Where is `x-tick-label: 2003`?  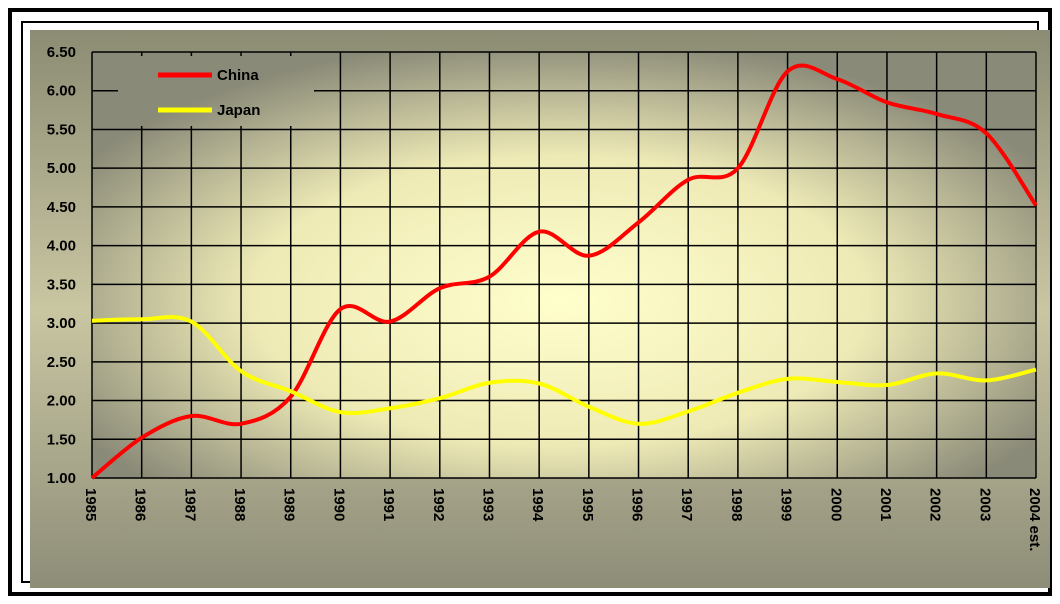 x-tick-label: 2003 is located at coordinates (984, 504).